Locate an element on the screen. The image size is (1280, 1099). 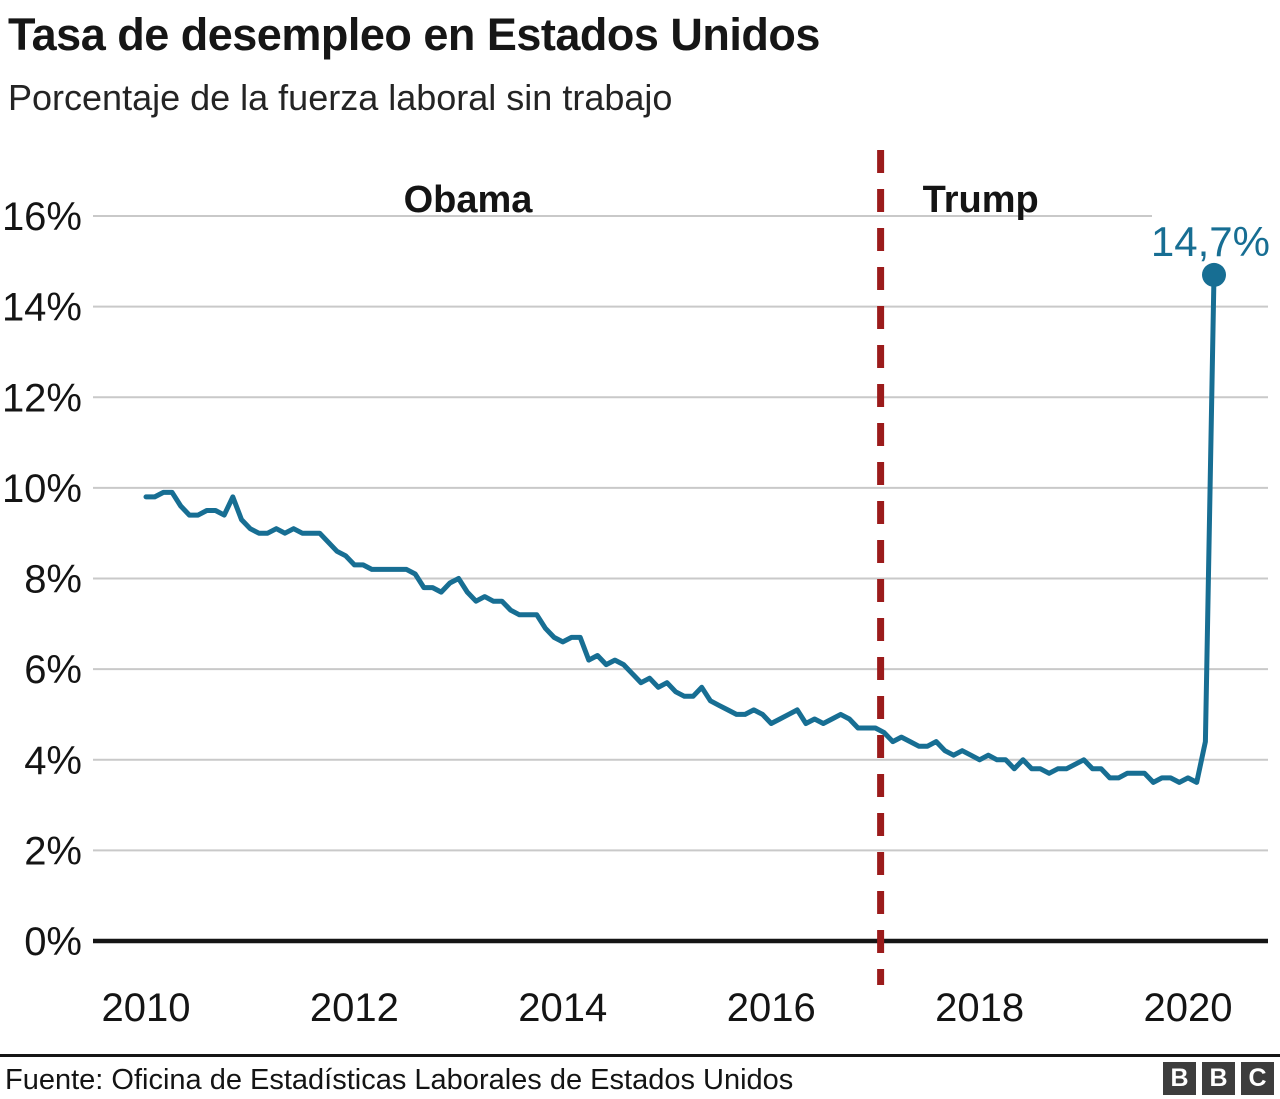
y-tick-label: 2% is located at coordinates (53, 851).